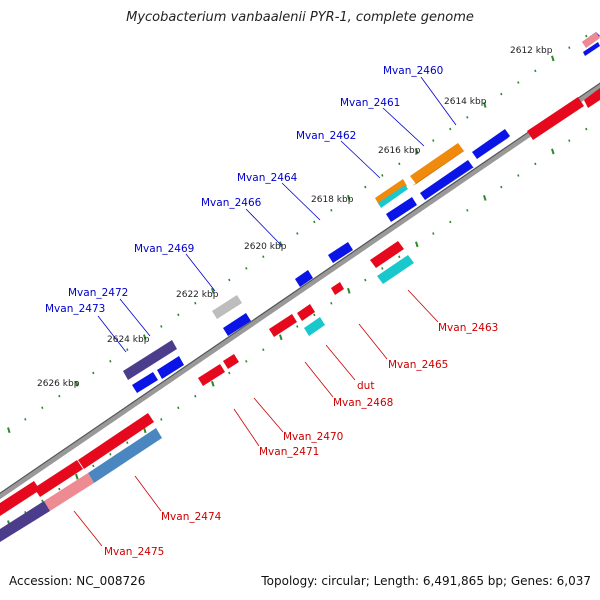 Image resolution: width=600 pixels, height=600 pixels. Describe the element at coordinates (191, 517) in the screenshot. I see `gene-label-mvan-2474: Mvan_2474` at that location.